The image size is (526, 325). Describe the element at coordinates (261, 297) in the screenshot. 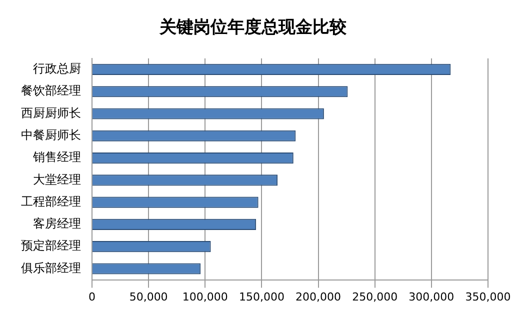

I see `x-tick-label: 150,000` at that location.